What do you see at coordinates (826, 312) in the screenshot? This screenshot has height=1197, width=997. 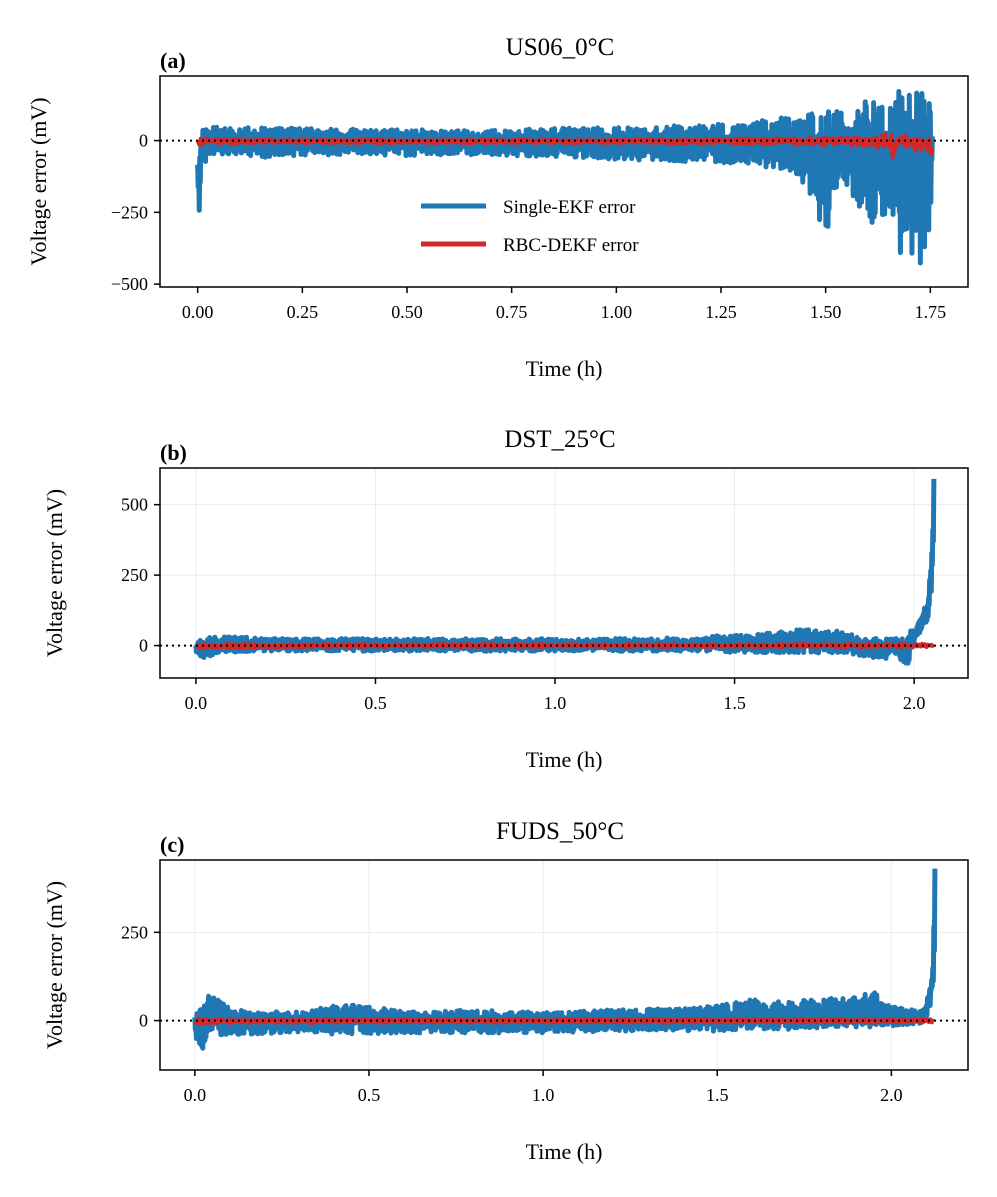 I see `x-tick-label: 1.50` at bounding box center [826, 312].